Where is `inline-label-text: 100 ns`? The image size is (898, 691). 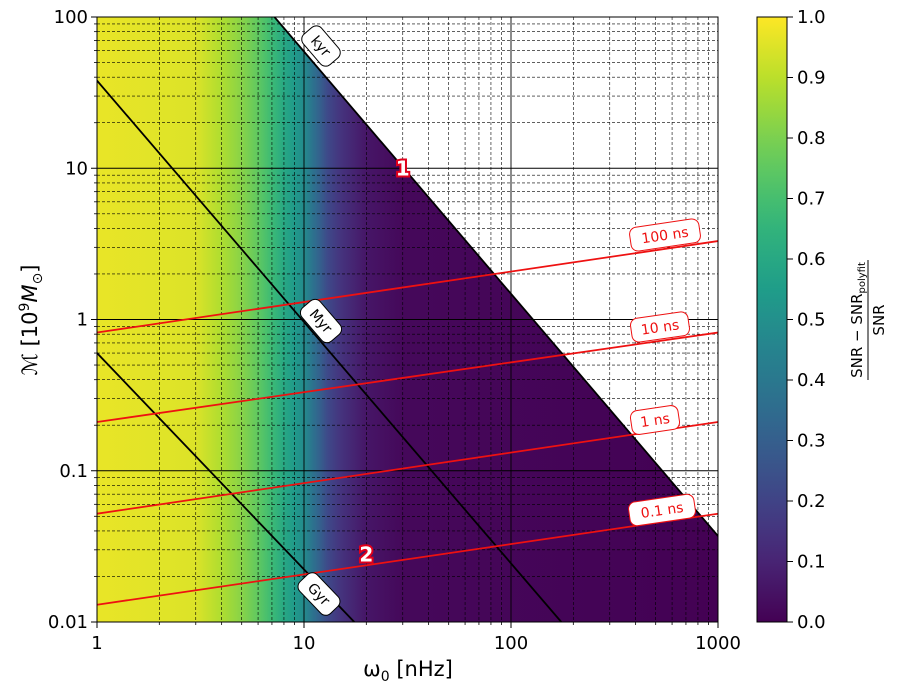 inline-label-text: 100 ns is located at coordinates (665, 236).